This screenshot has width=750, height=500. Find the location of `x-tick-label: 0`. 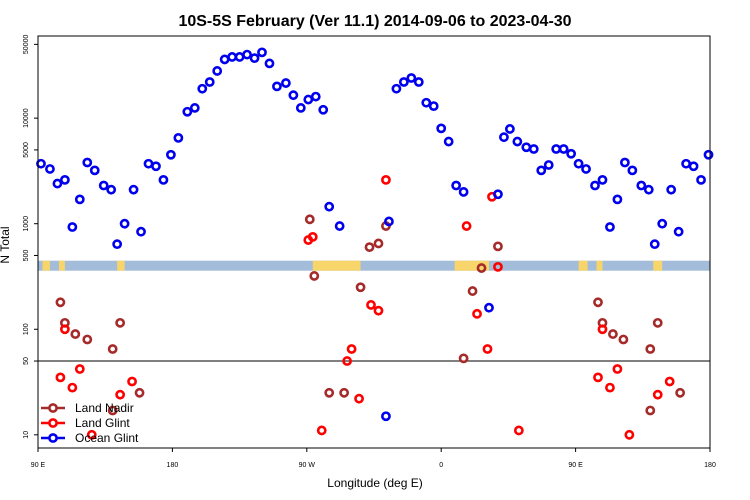

x-tick-label: 0 is located at coordinates (441, 465).